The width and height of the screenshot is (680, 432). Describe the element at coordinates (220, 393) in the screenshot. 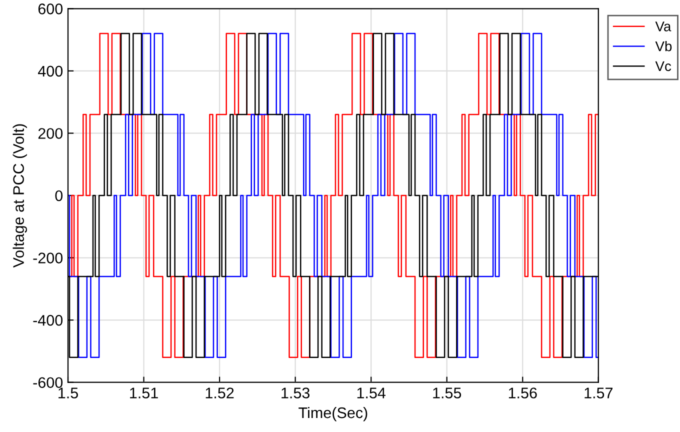

I see `x-tick-label: 1.52` at that location.